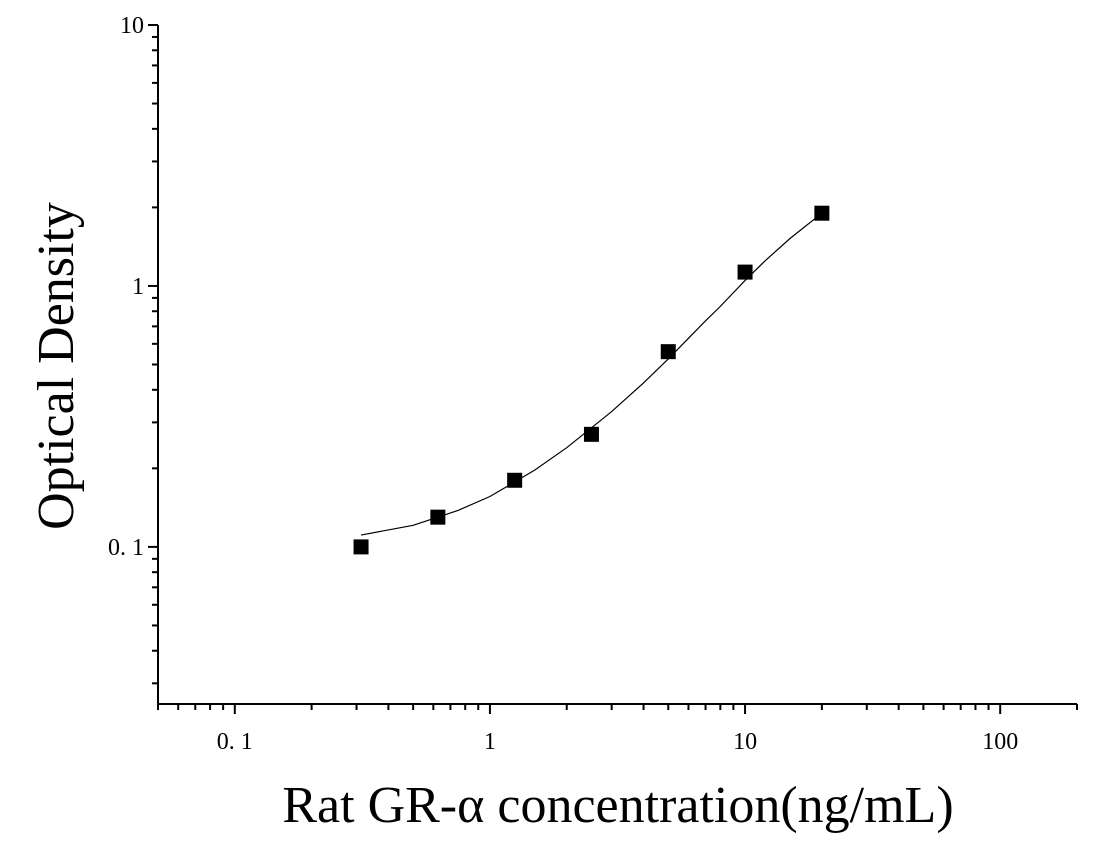 The image size is (1111, 846). Describe the element at coordinates (138, 287) in the screenshot. I see `y-tick-label: 1` at that location.